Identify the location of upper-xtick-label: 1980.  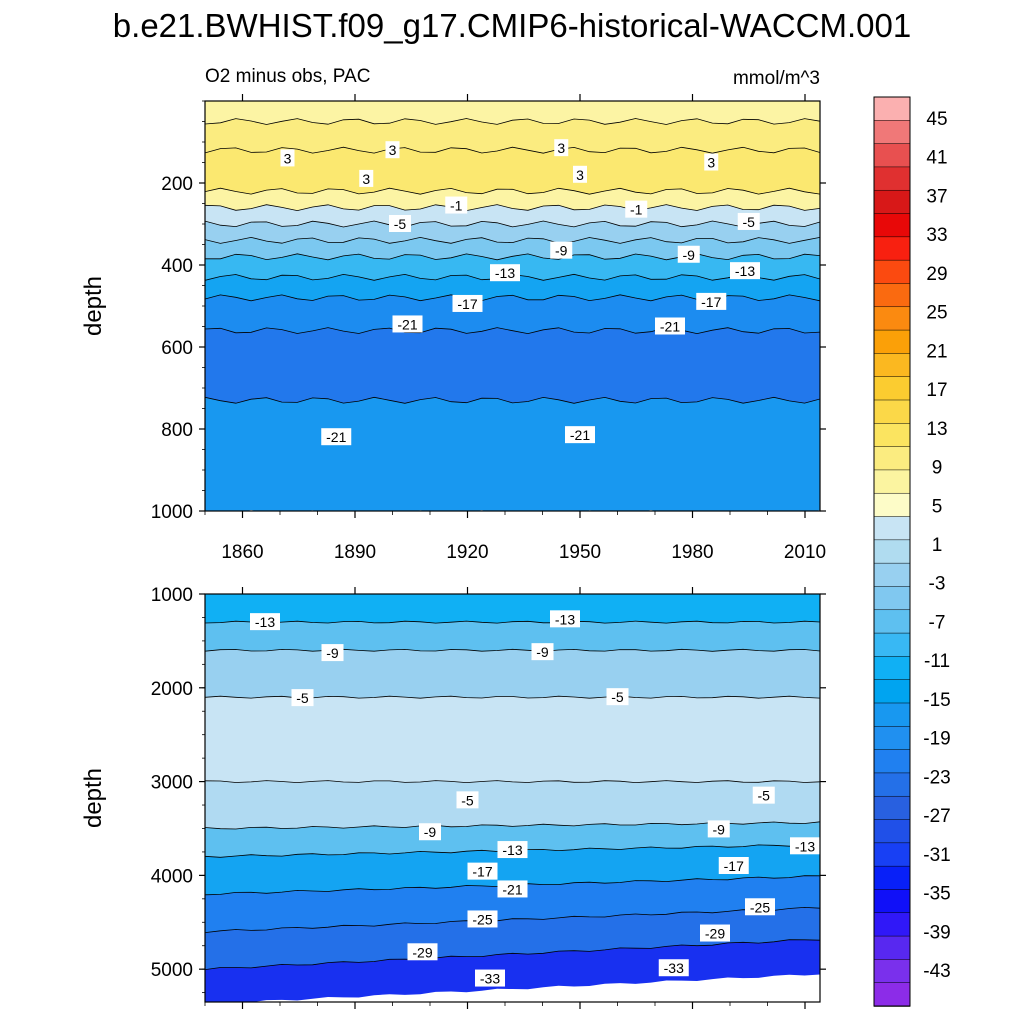
(692, 552).